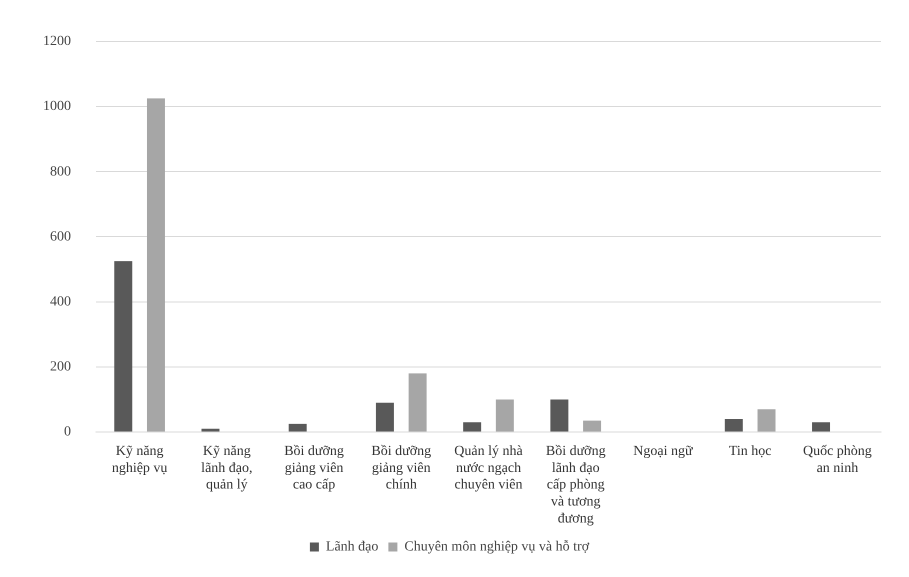  What do you see at coordinates (60, 172) in the screenshot?
I see `y-tick-label: 800` at bounding box center [60, 172].